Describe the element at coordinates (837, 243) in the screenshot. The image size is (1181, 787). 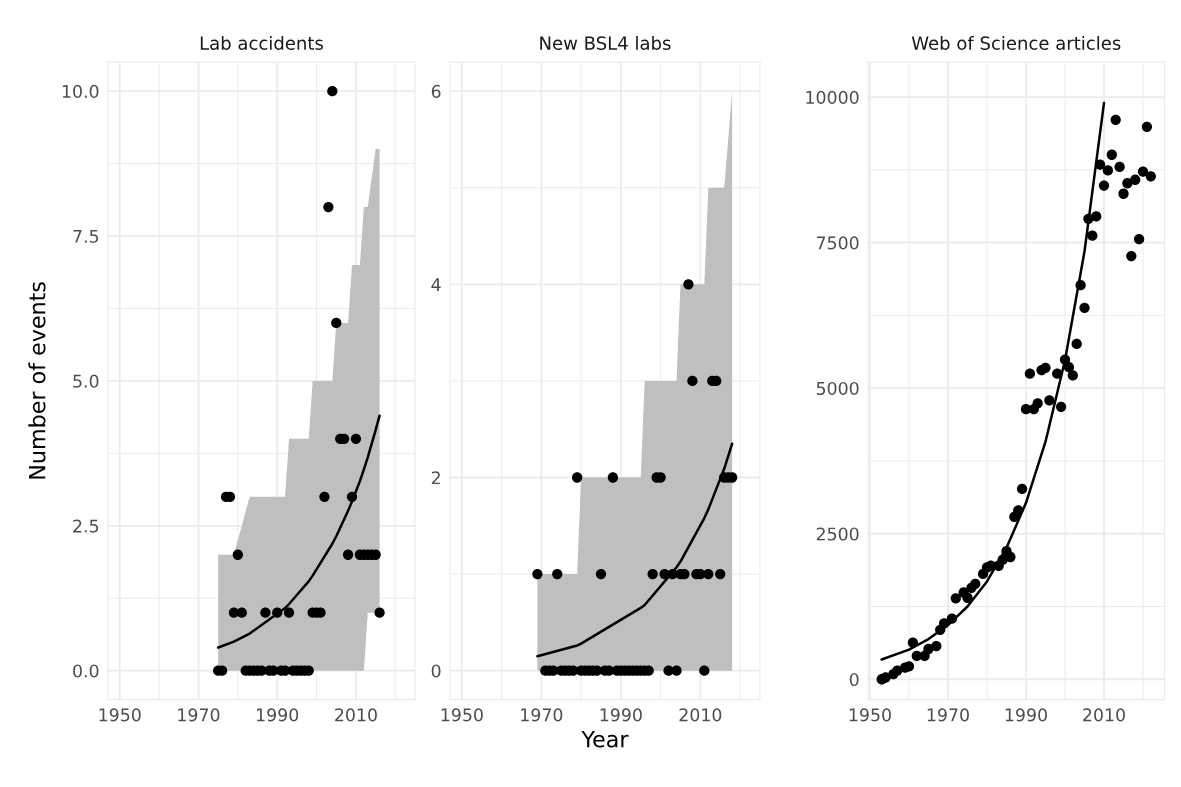
I see `y-tick-label: 7500` at that location.